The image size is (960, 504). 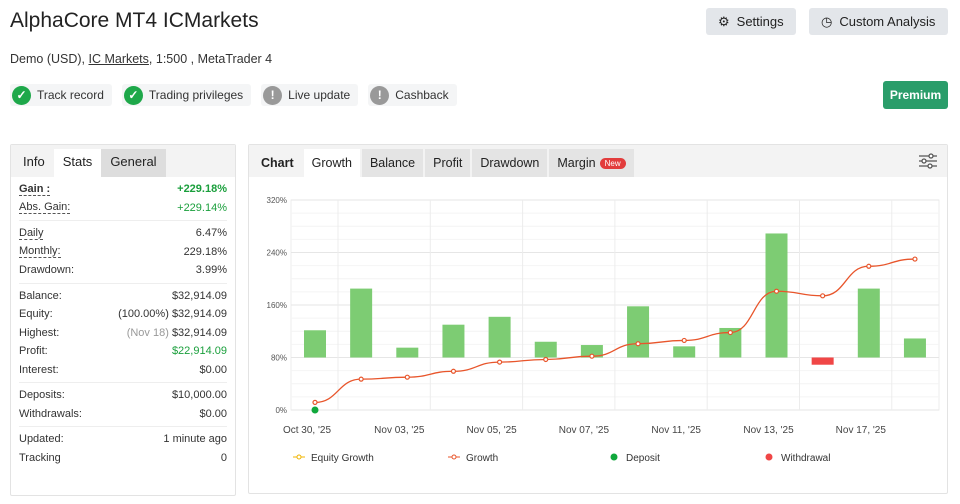 I want to click on y-tick-label: 0%, so click(x=281, y=410).